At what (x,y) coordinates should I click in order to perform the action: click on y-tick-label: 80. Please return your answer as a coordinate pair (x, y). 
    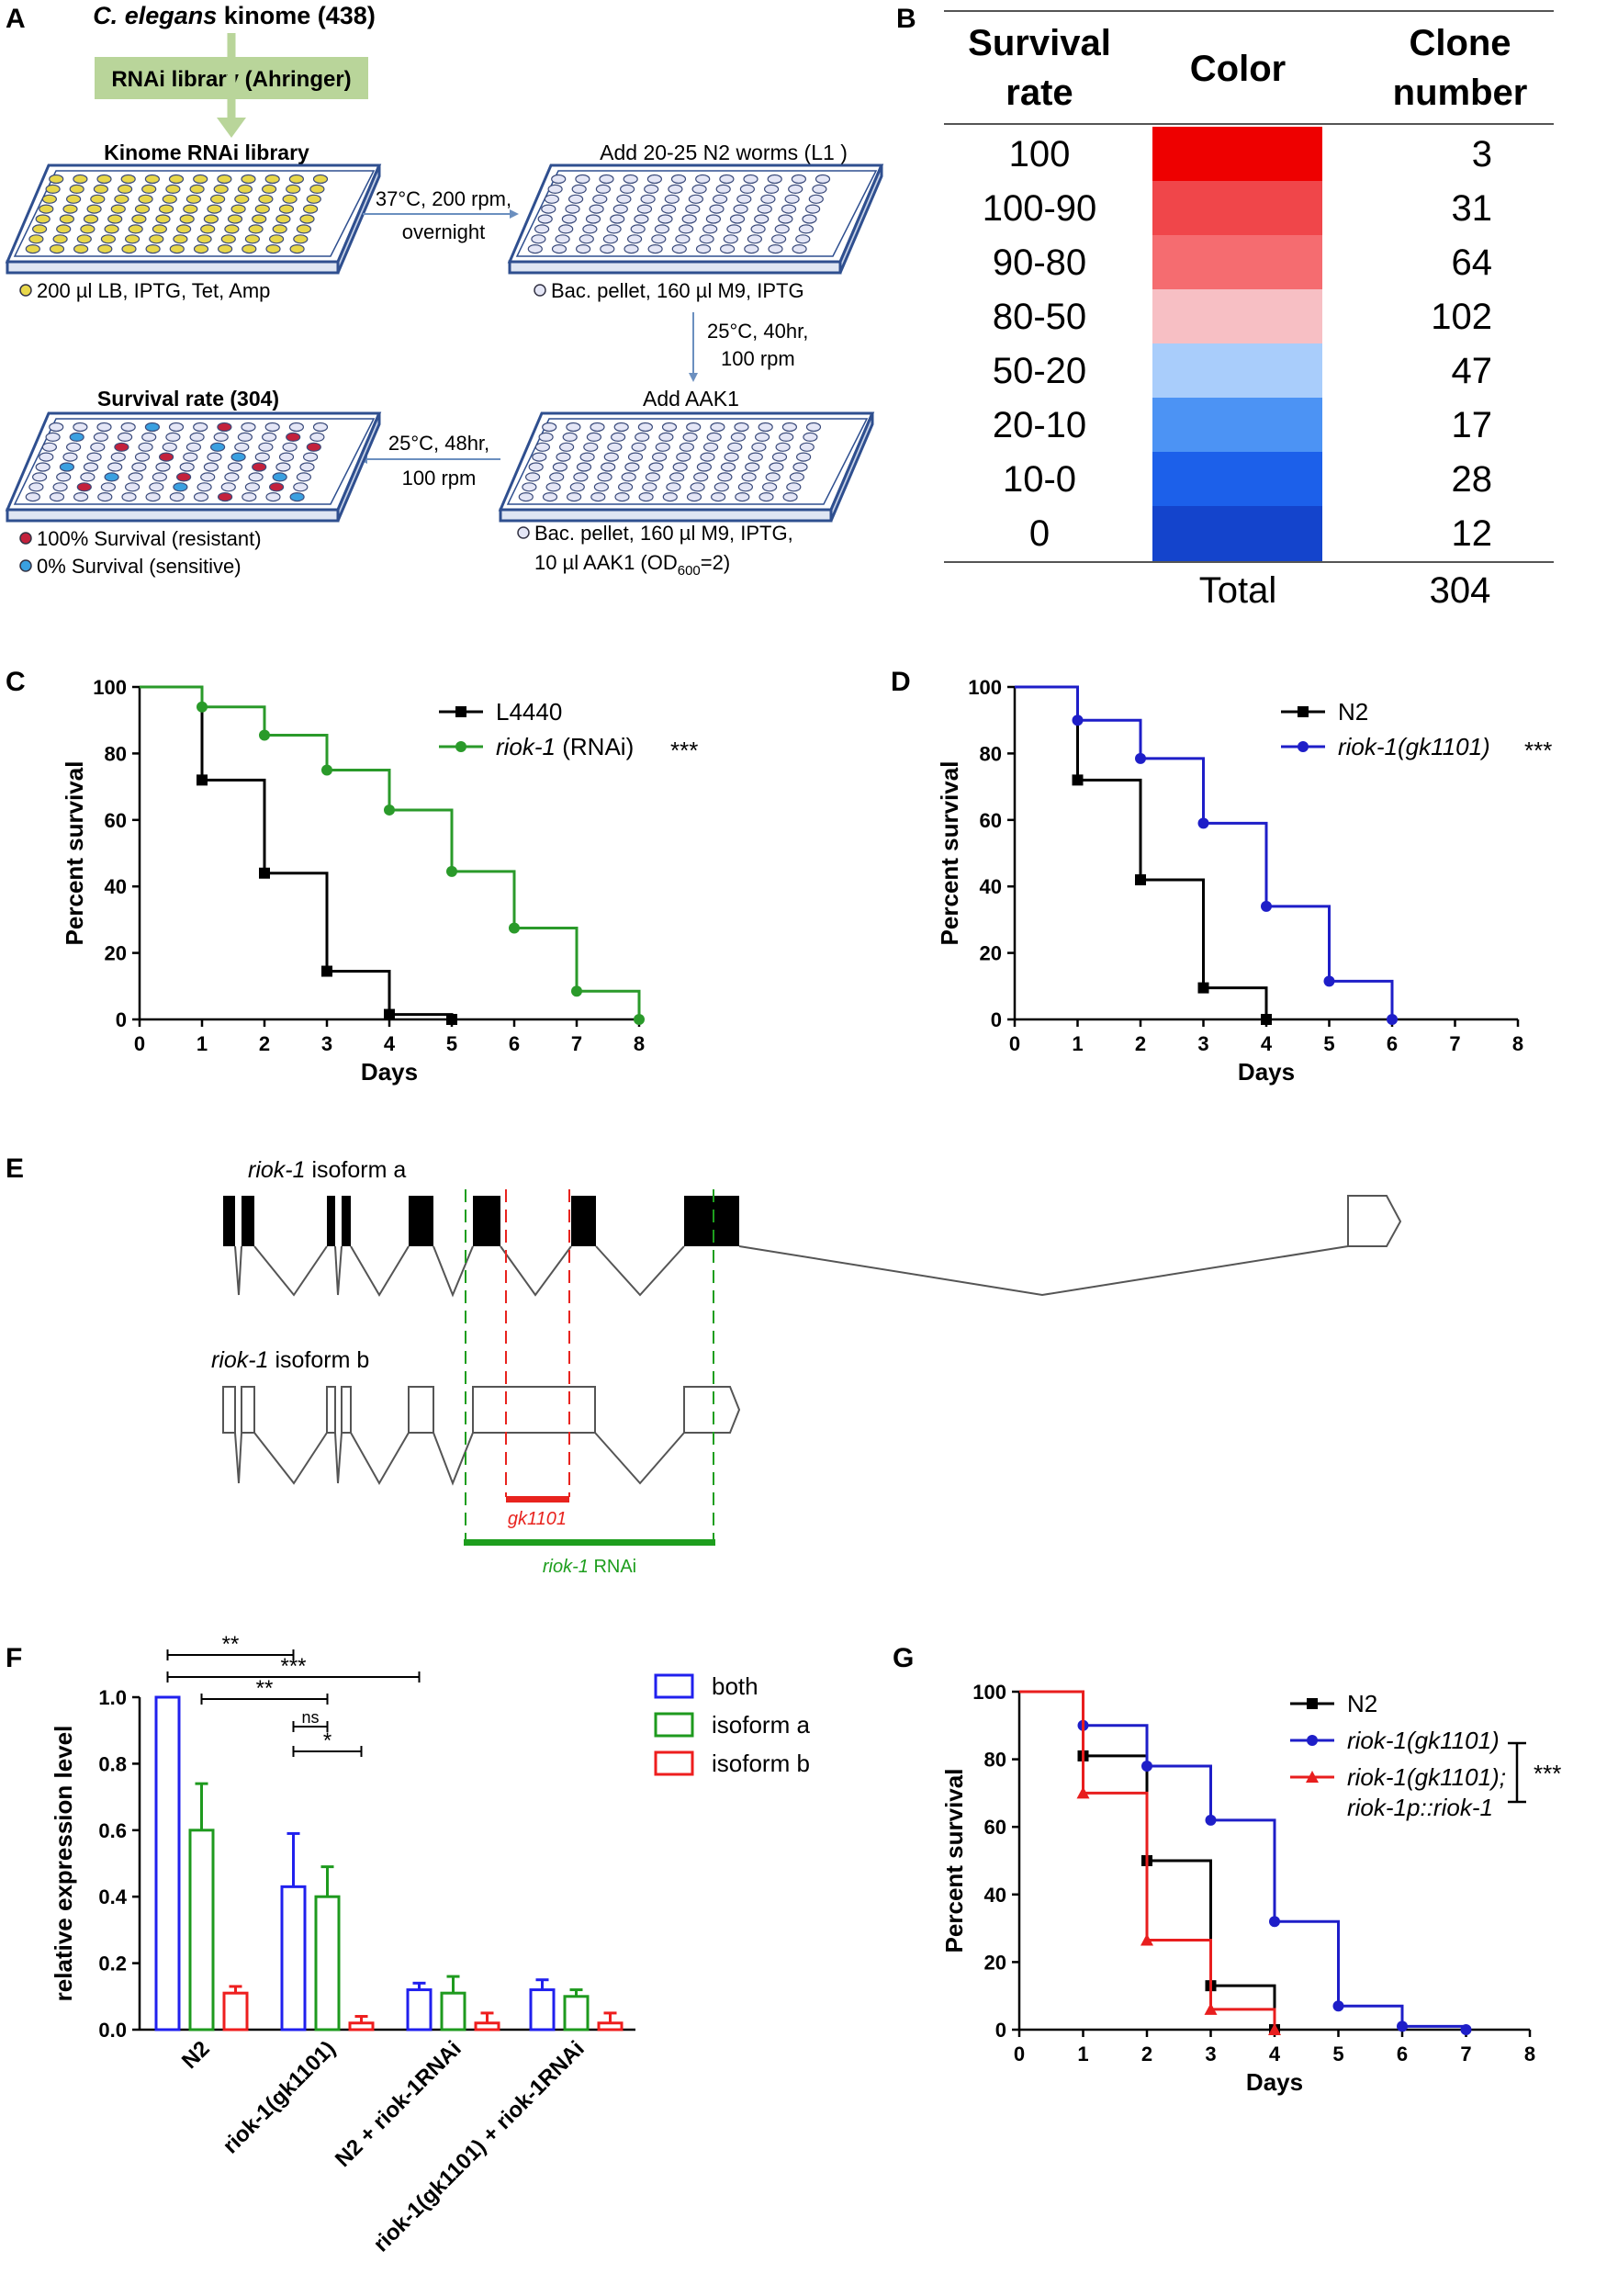
    Looking at the image, I should click on (991, 753).